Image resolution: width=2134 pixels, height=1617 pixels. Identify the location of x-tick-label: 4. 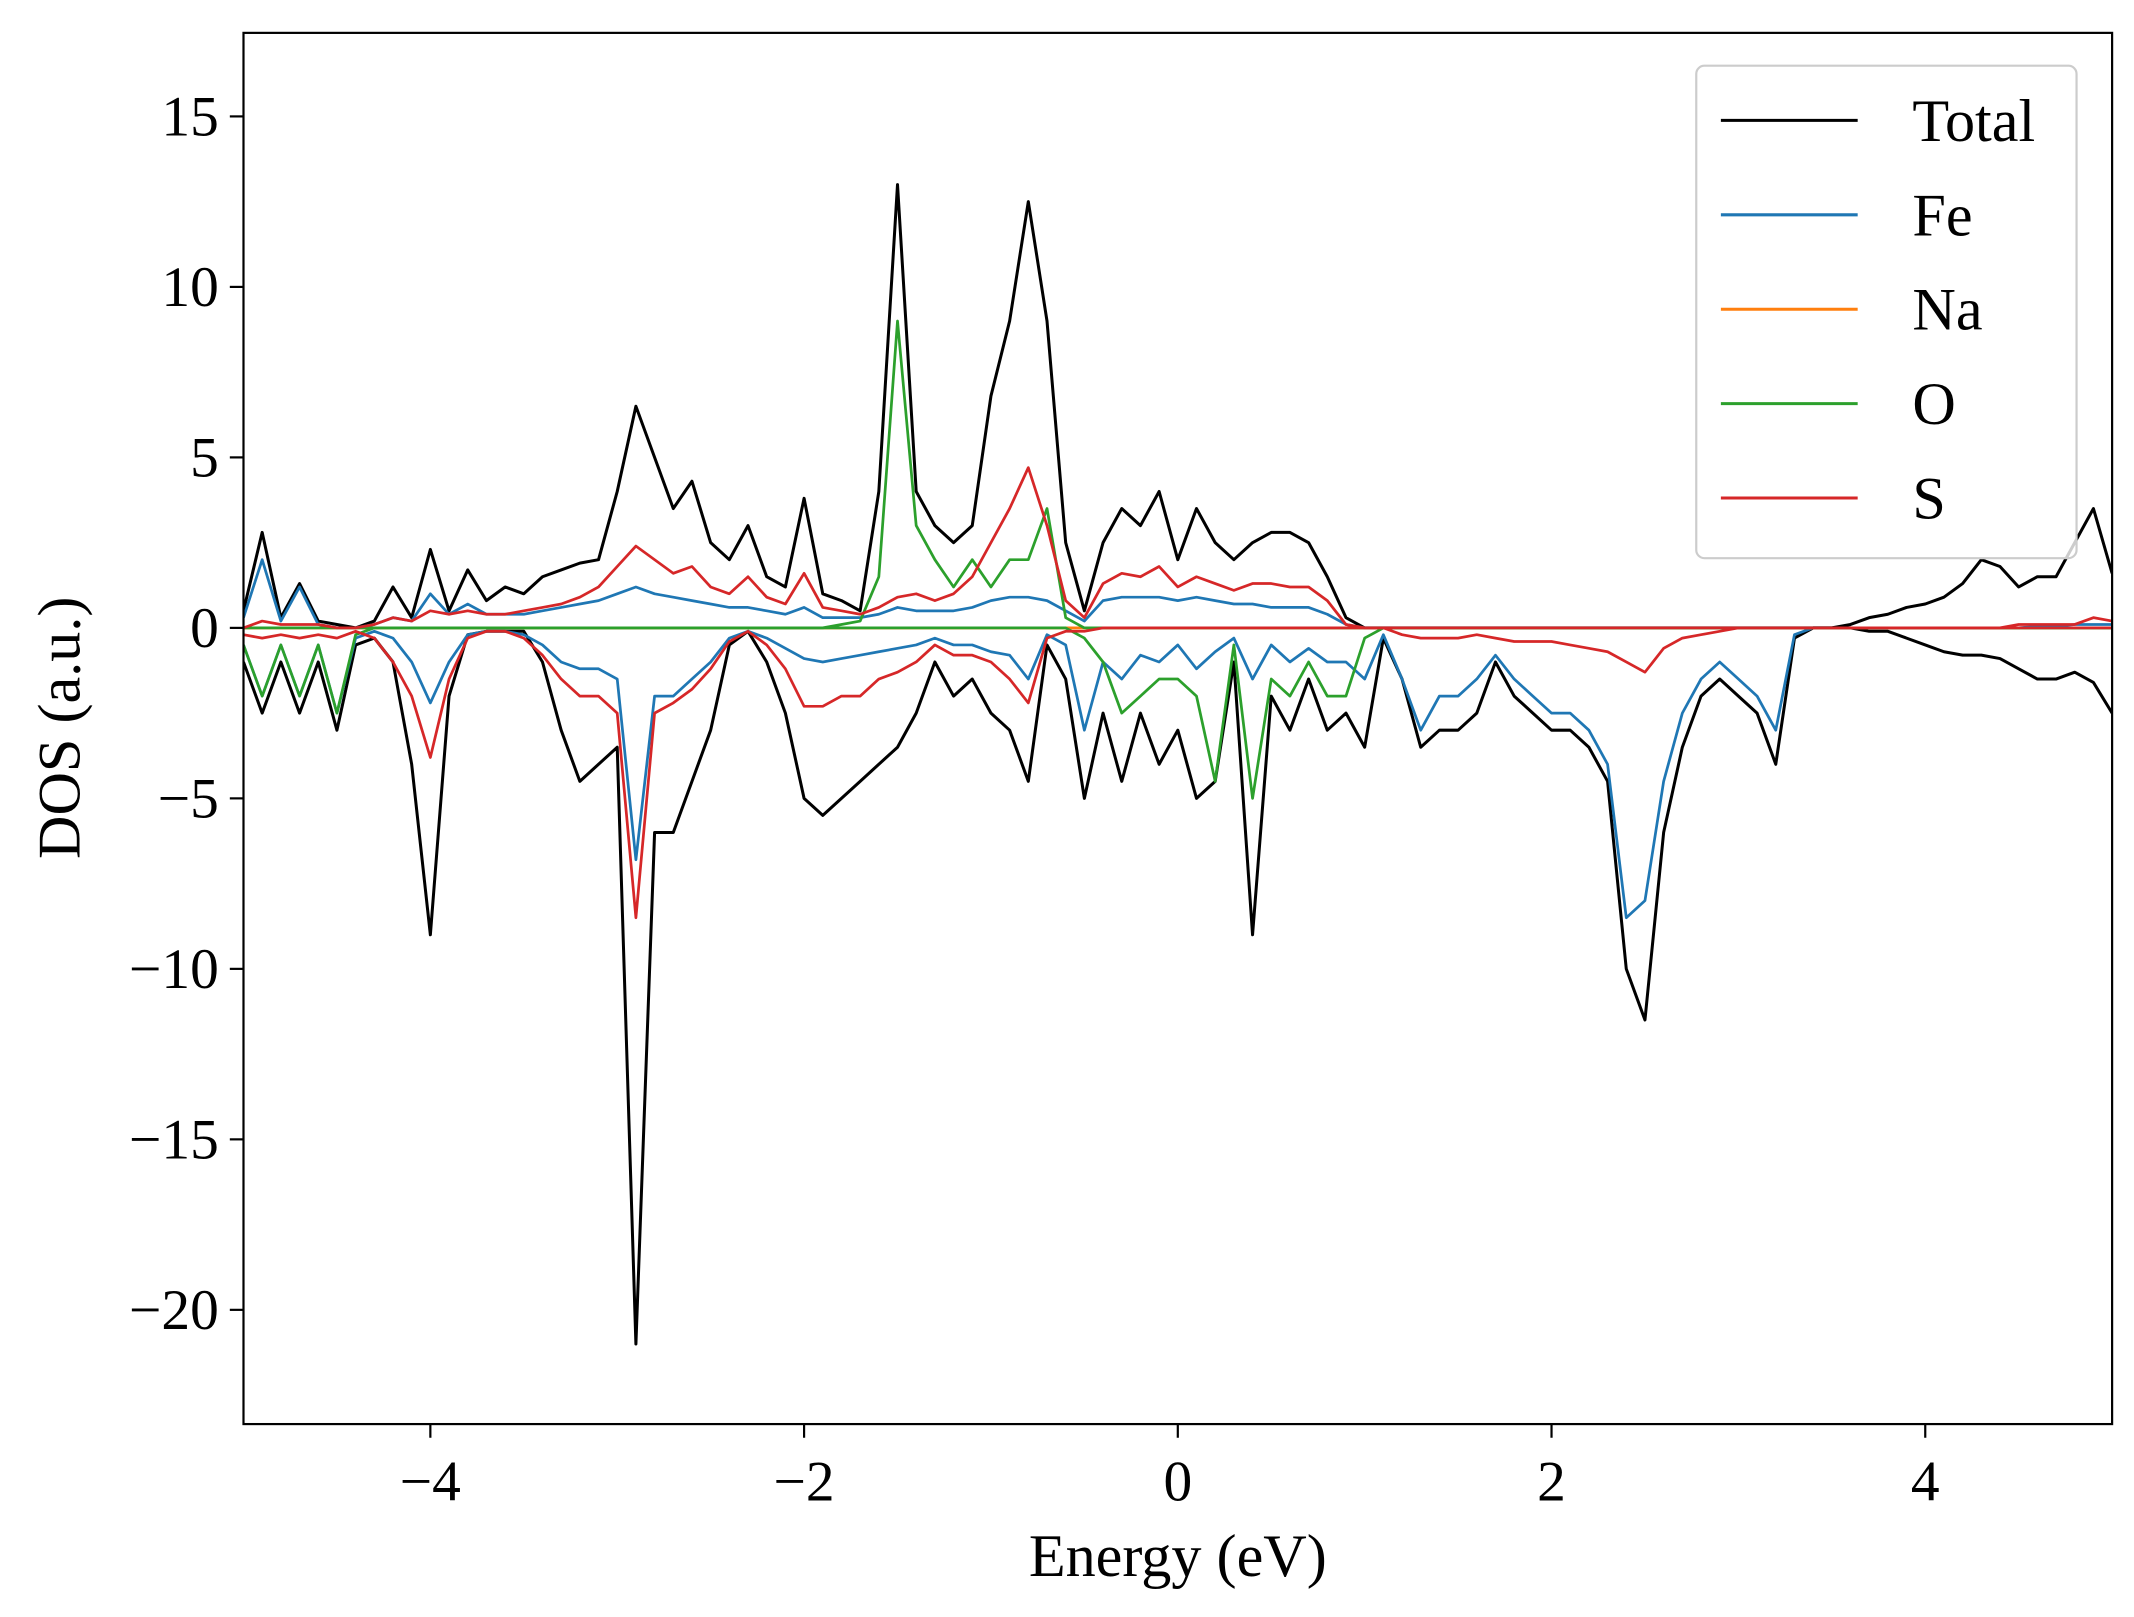
(1925, 1482).